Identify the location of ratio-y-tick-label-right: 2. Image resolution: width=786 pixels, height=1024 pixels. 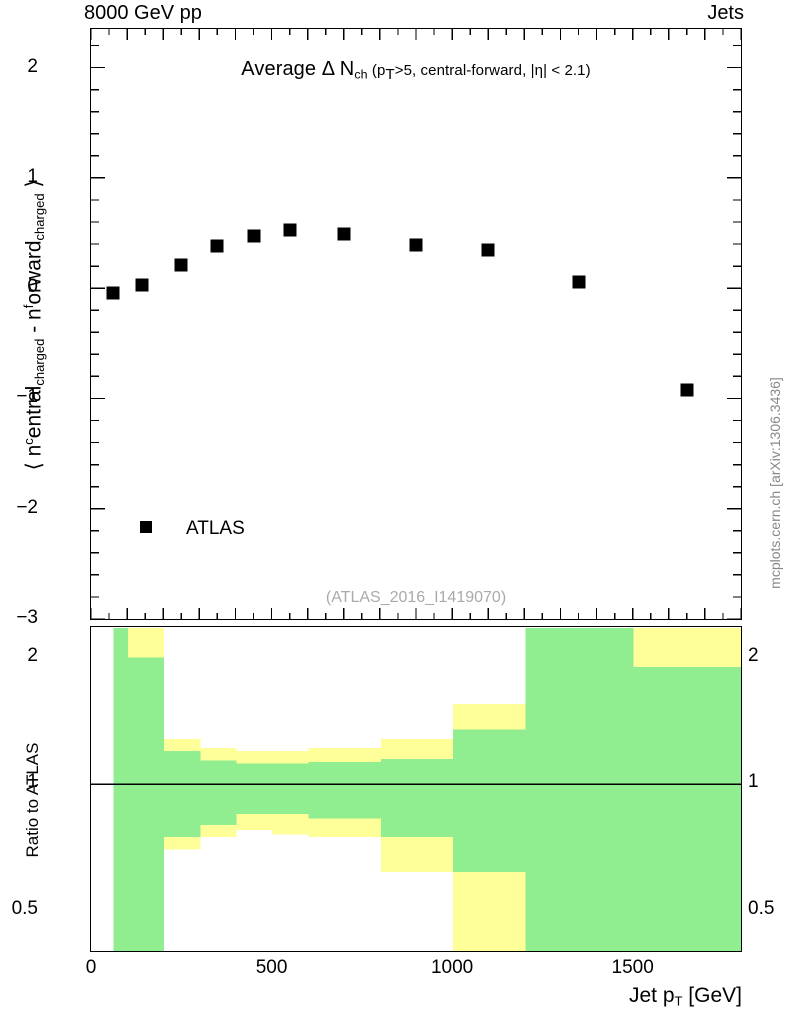
(753, 655).